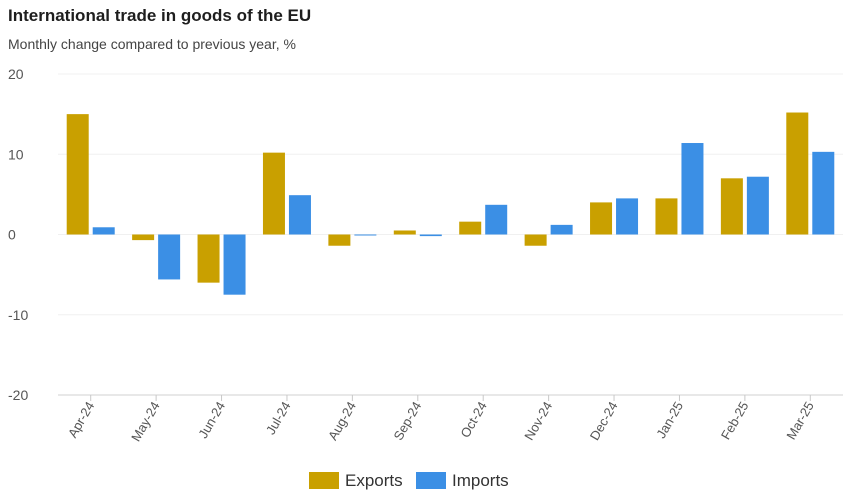  Describe the element at coordinates (18, 315) in the screenshot. I see `y-tick-label: -10` at that location.